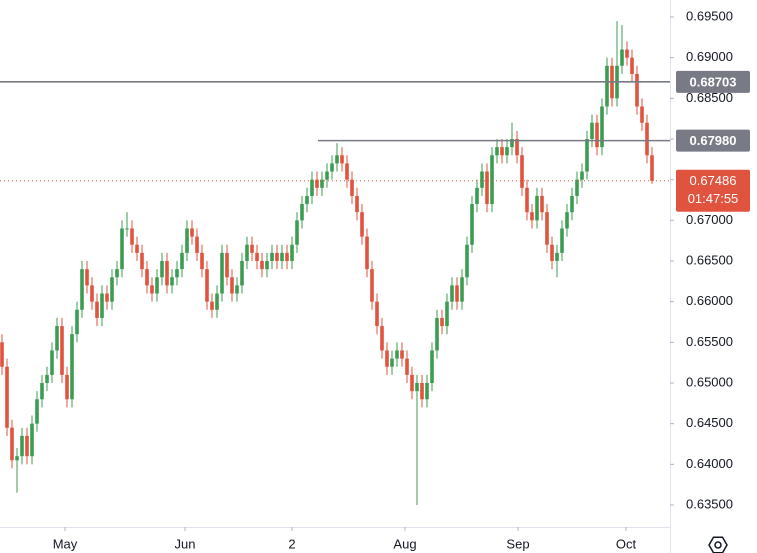 The image size is (757, 553). Describe the element at coordinates (709, 219) in the screenshot. I see `y-tick-label: 0.67000` at that location.